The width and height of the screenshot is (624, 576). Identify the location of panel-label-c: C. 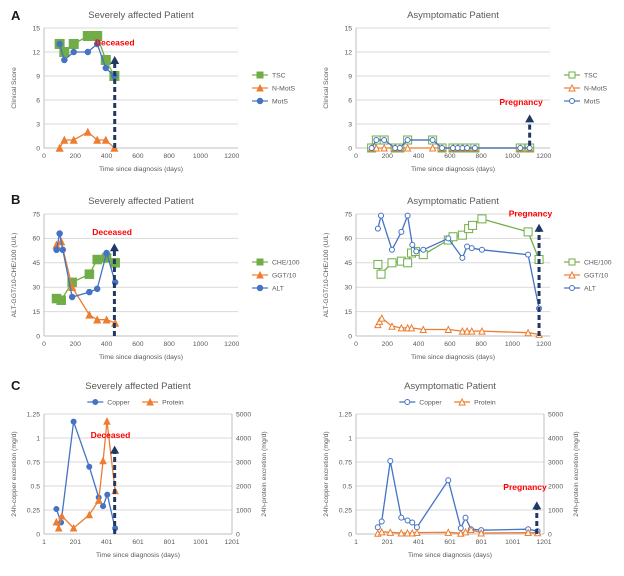
(16, 385).